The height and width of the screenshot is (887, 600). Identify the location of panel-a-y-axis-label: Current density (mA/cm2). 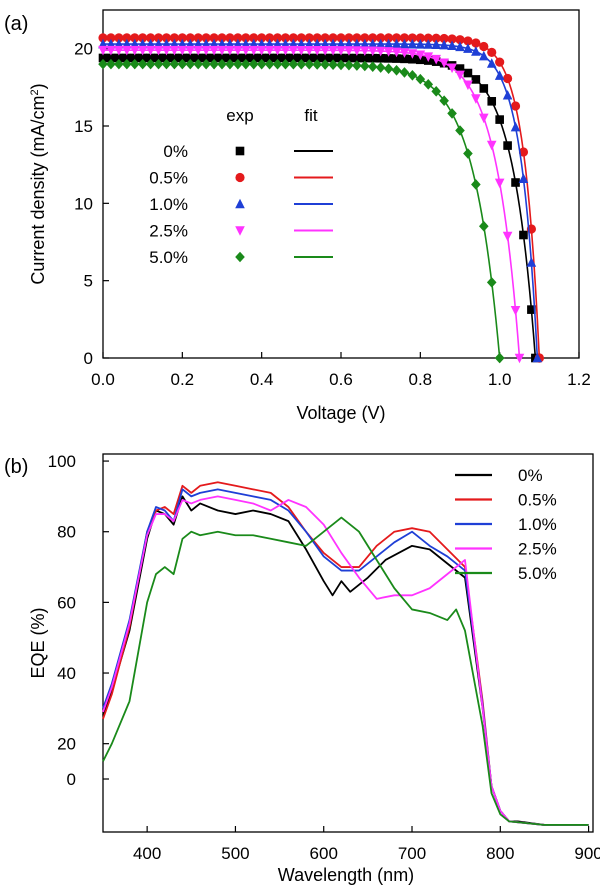
(38, 183).